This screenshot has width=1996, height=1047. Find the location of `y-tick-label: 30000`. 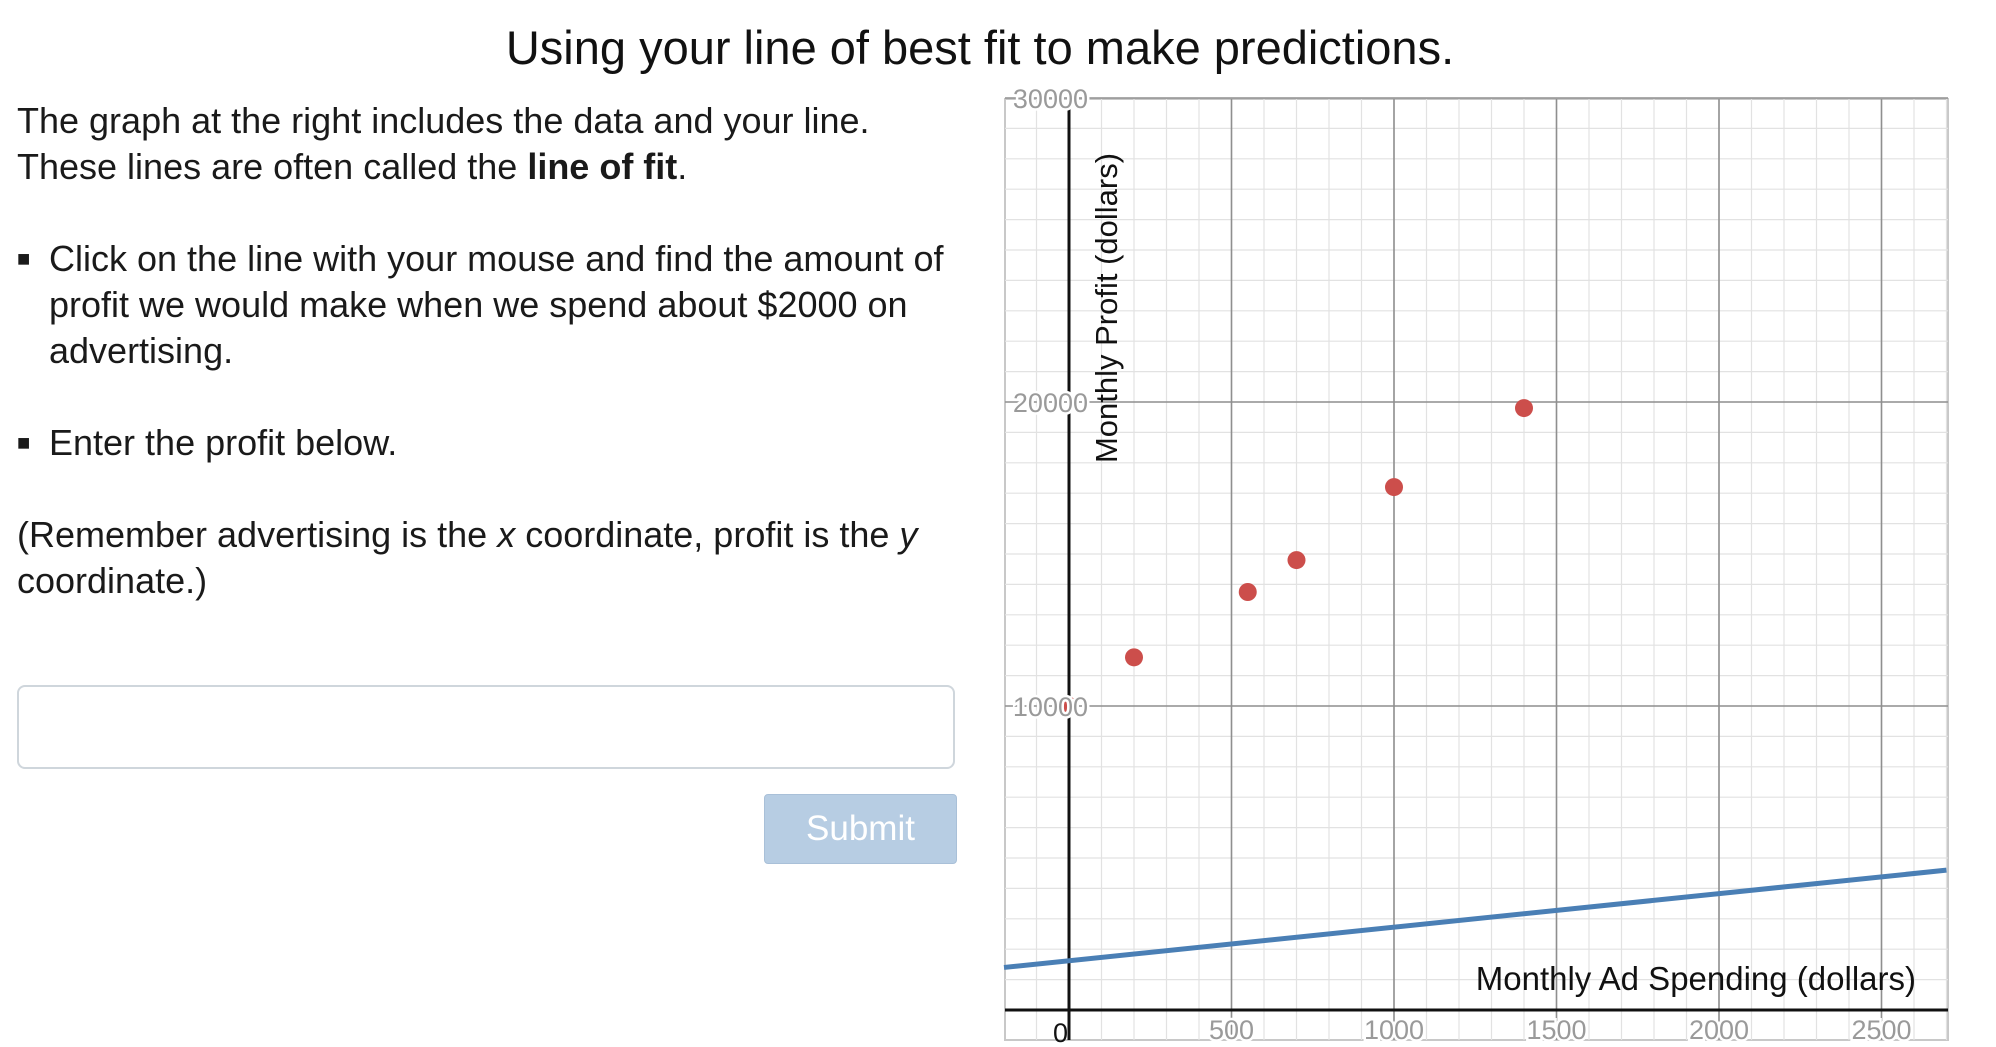

y-tick-label: 30000 is located at coordinates (1050, 99).